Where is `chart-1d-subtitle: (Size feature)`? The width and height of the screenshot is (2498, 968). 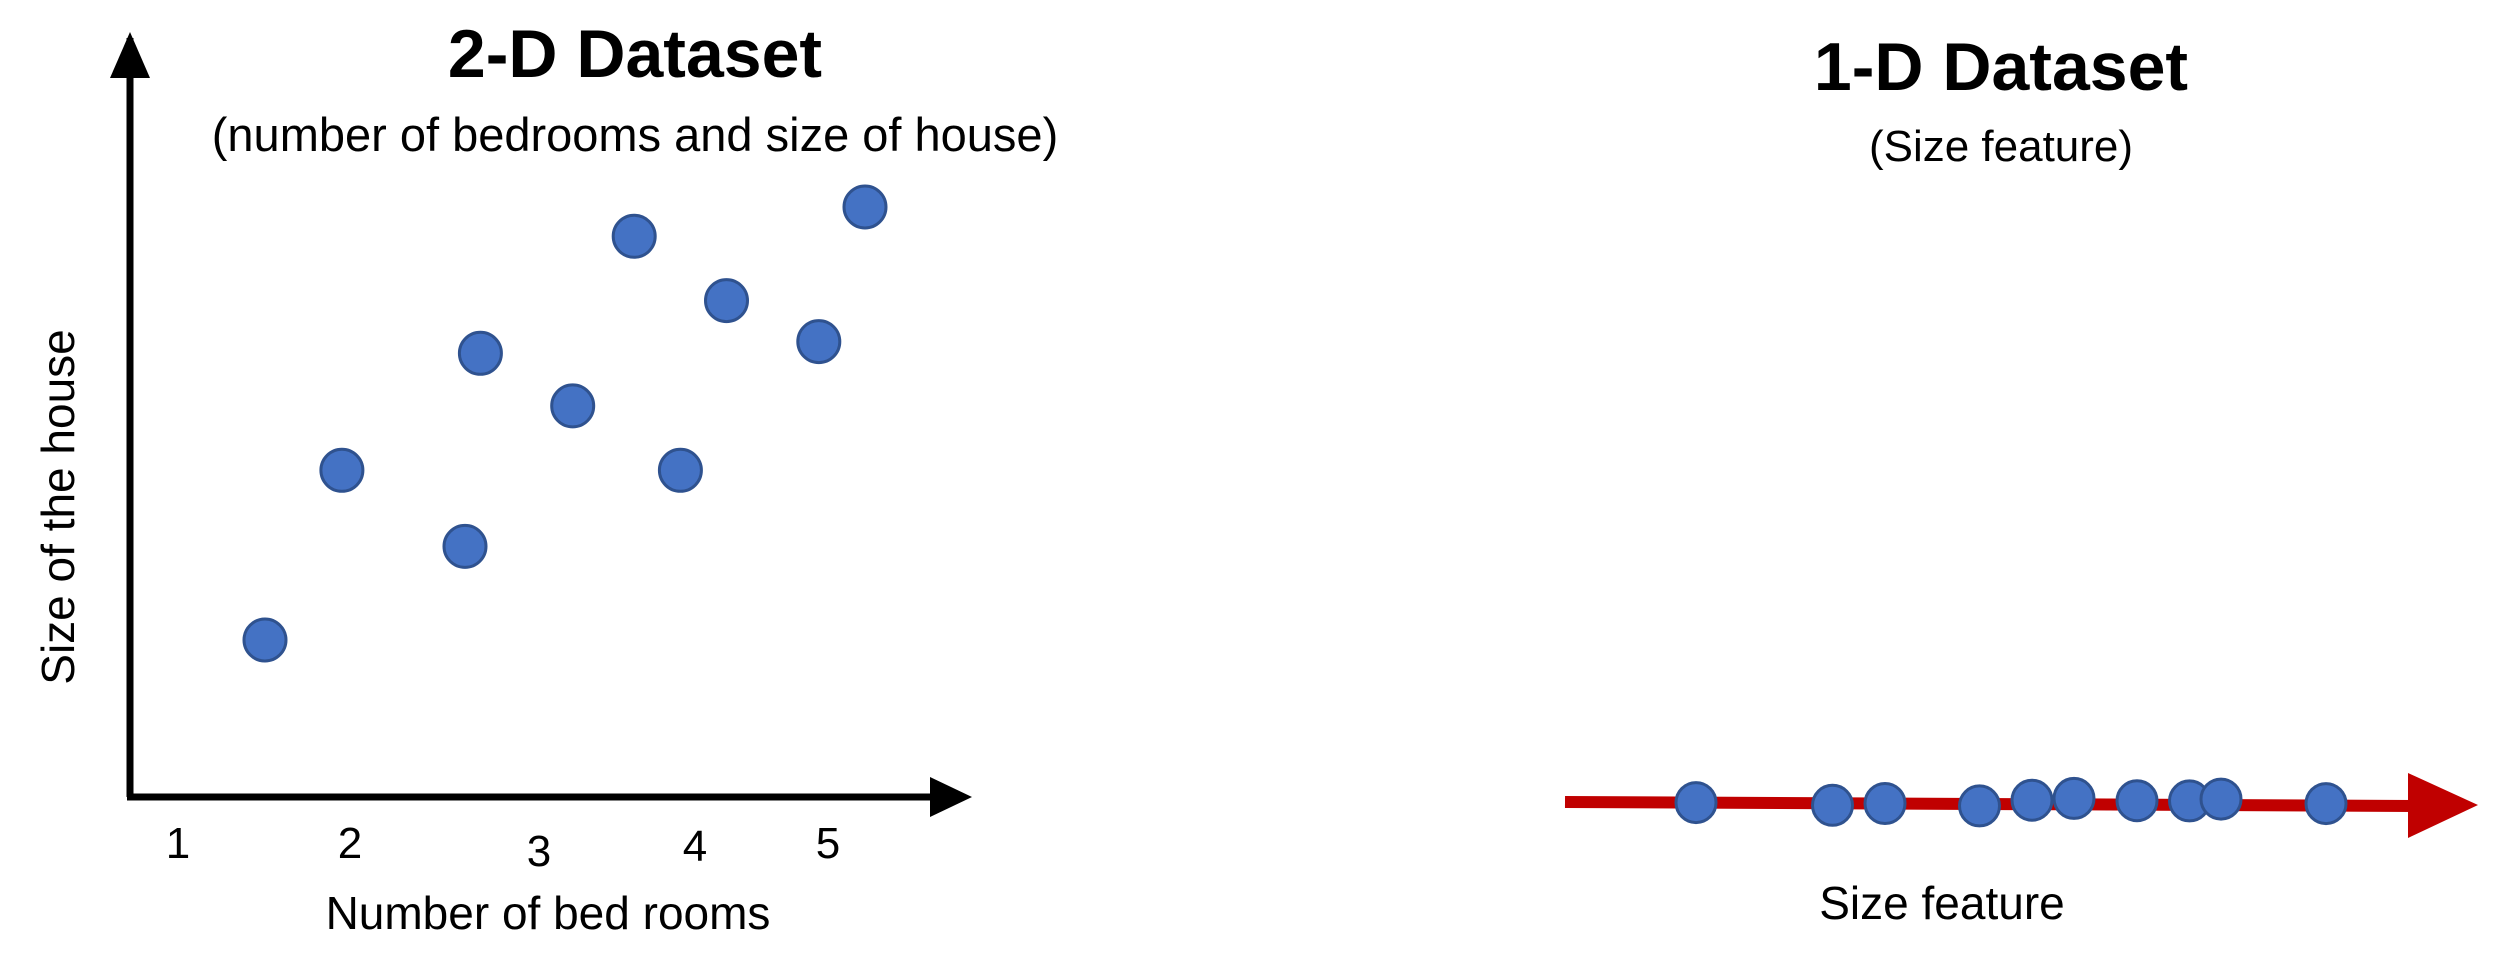 chart-1d-subtitle: (Size feature) is located at coordinates (2001, 146).